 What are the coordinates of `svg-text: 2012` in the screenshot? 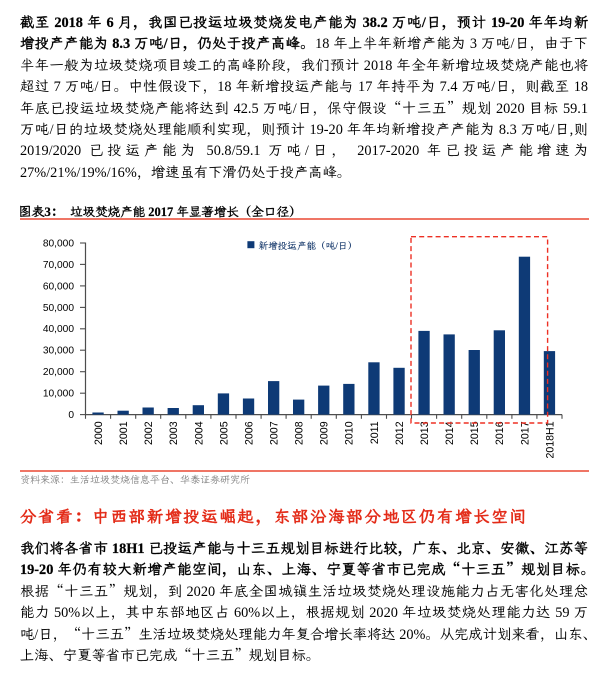 It's located at (400, 433).